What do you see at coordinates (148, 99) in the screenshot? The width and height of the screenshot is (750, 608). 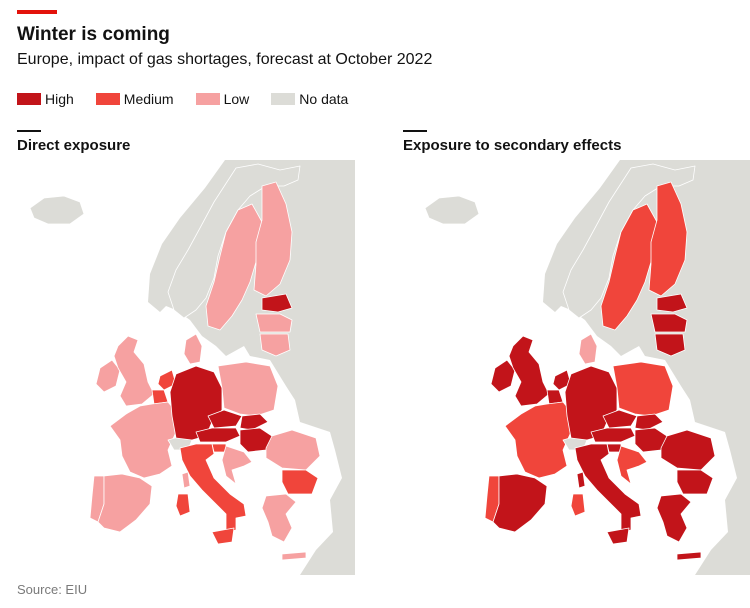 I see `legend-label-medium: Medium` at bounding box center [148, 99].